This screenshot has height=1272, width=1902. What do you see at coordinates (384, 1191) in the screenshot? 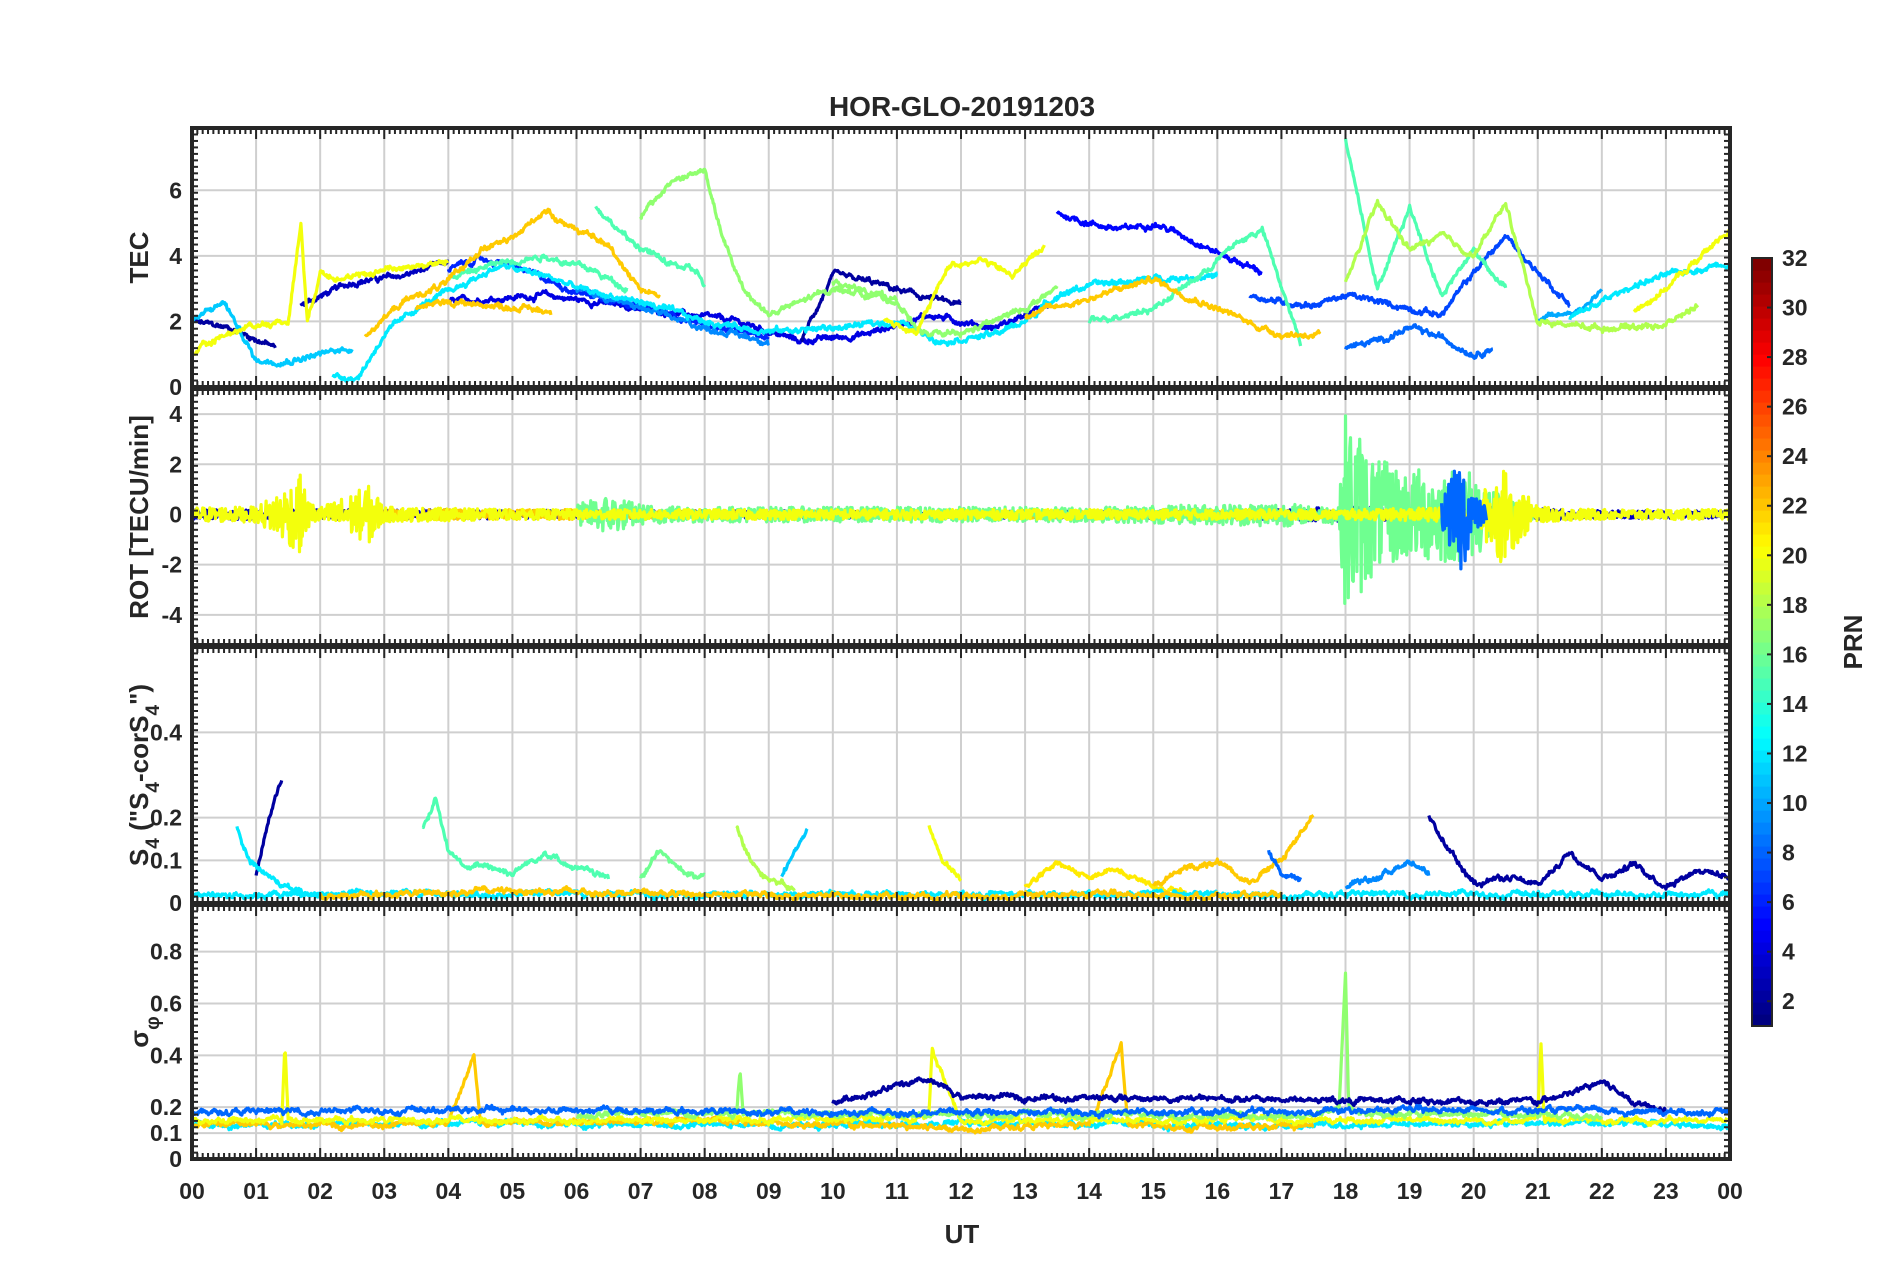
I see `x-tick-label: 03` at bounding box center [384, 1191].